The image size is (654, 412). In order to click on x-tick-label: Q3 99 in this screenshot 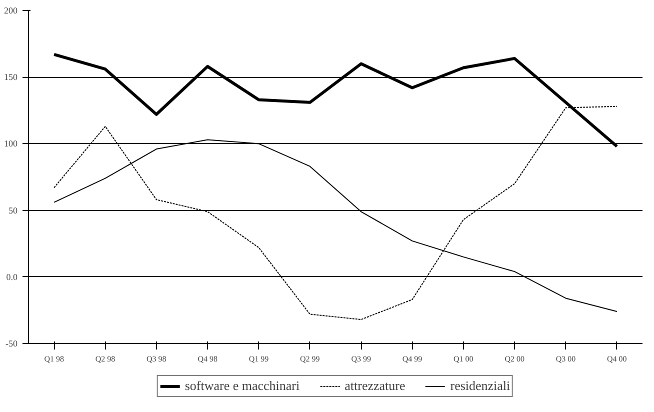, I will do `click(361, 359)`.